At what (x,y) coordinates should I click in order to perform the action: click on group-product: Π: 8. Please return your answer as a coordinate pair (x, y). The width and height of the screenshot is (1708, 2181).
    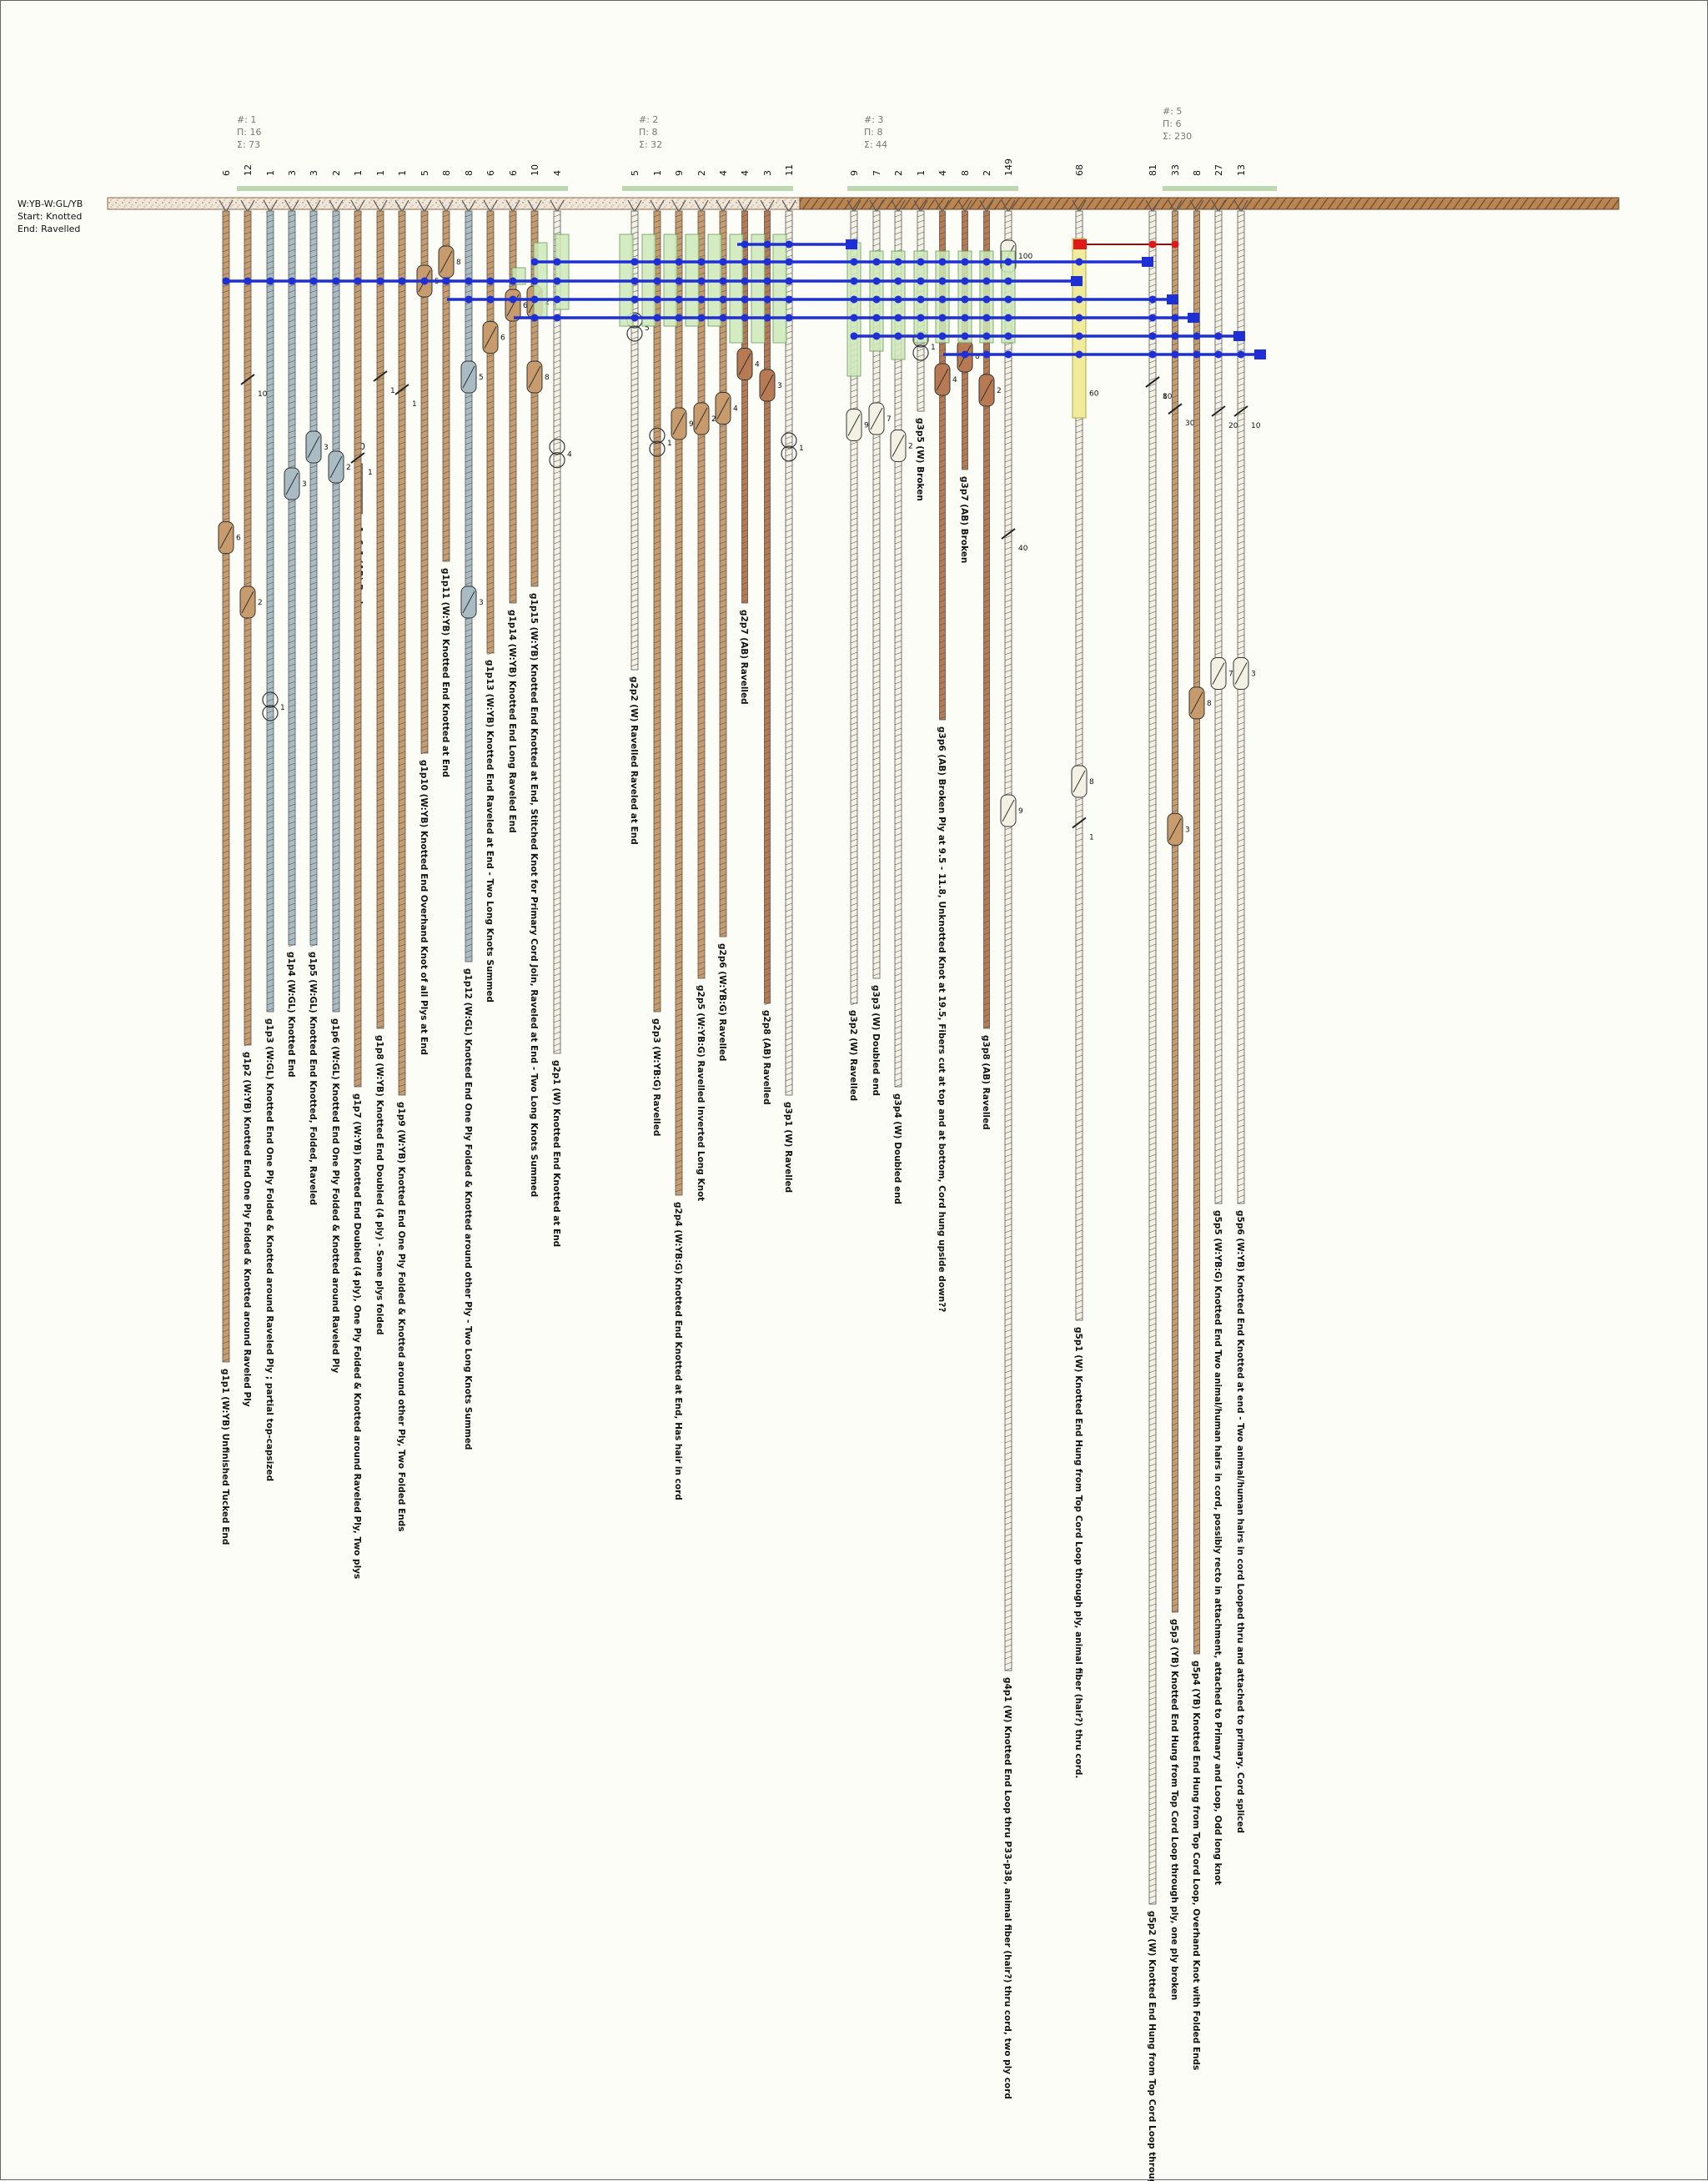
    Looking at the image, I should click on (648, 133).